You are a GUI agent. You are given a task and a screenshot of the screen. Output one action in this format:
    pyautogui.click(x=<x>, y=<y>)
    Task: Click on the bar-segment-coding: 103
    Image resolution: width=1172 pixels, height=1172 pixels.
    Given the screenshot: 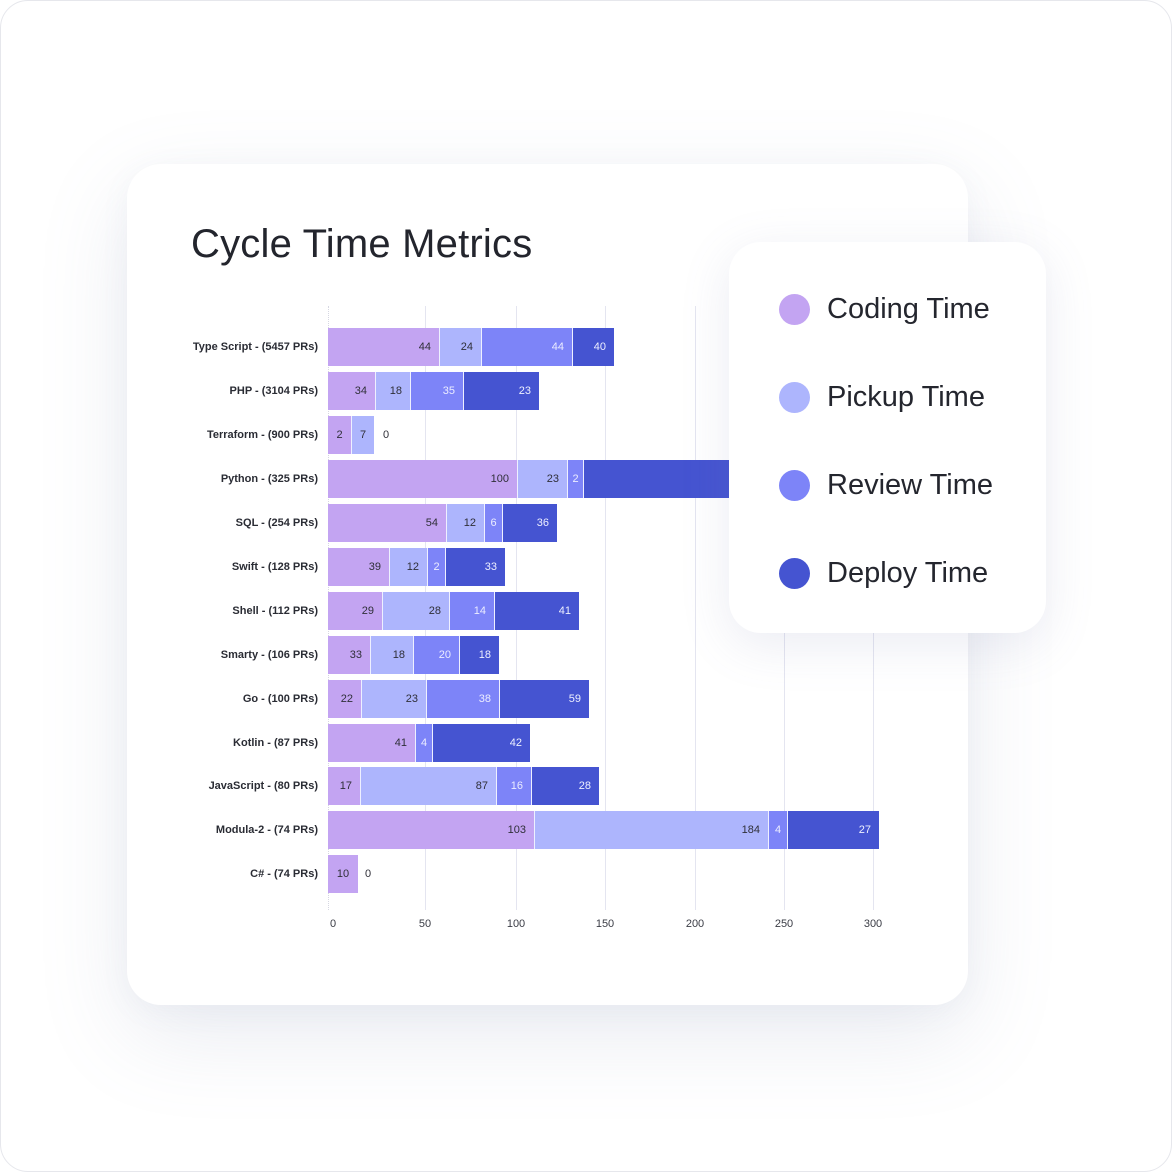 What is the action you would take?
    pyautogui.click(x=431, y=830)
    